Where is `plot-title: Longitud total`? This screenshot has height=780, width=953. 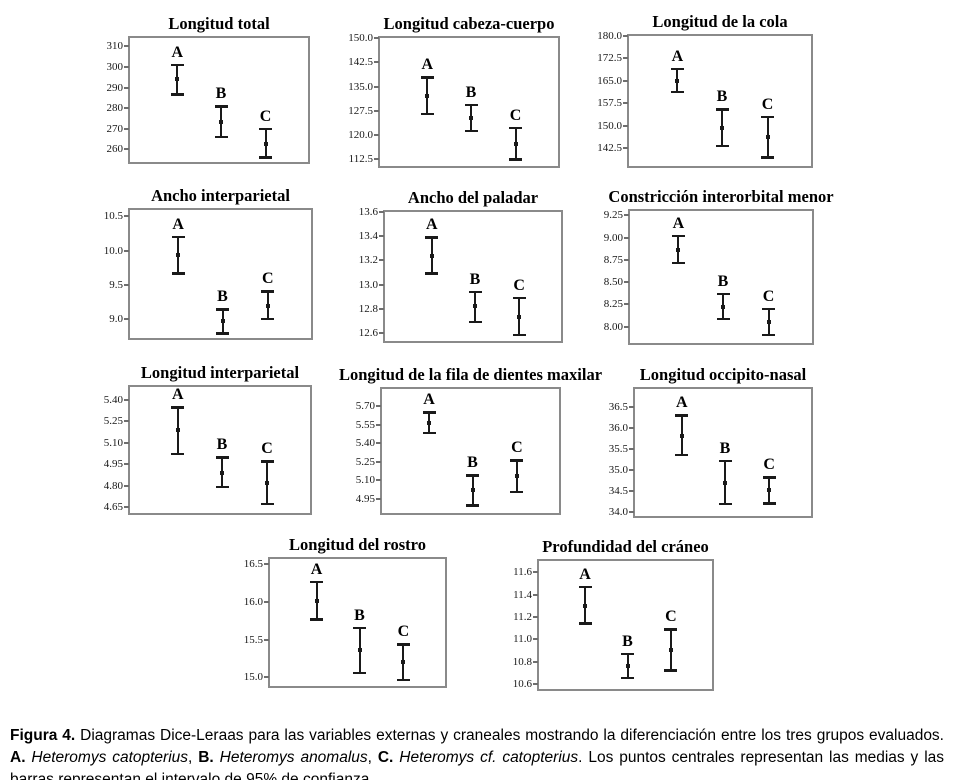 plot-title: Longitud total is located at coordinates (219, 23).